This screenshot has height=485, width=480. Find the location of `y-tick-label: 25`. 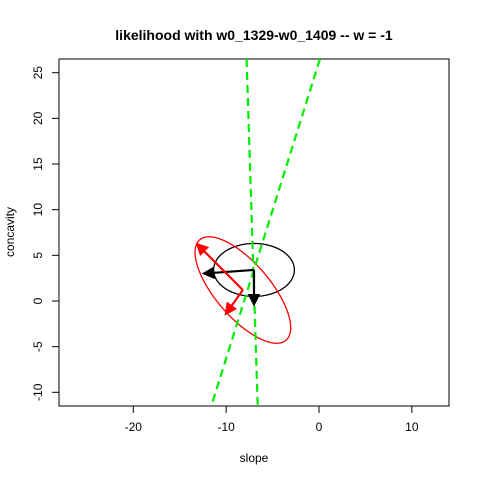

y-tick-label: 25 is located at coordinates (38, 73).